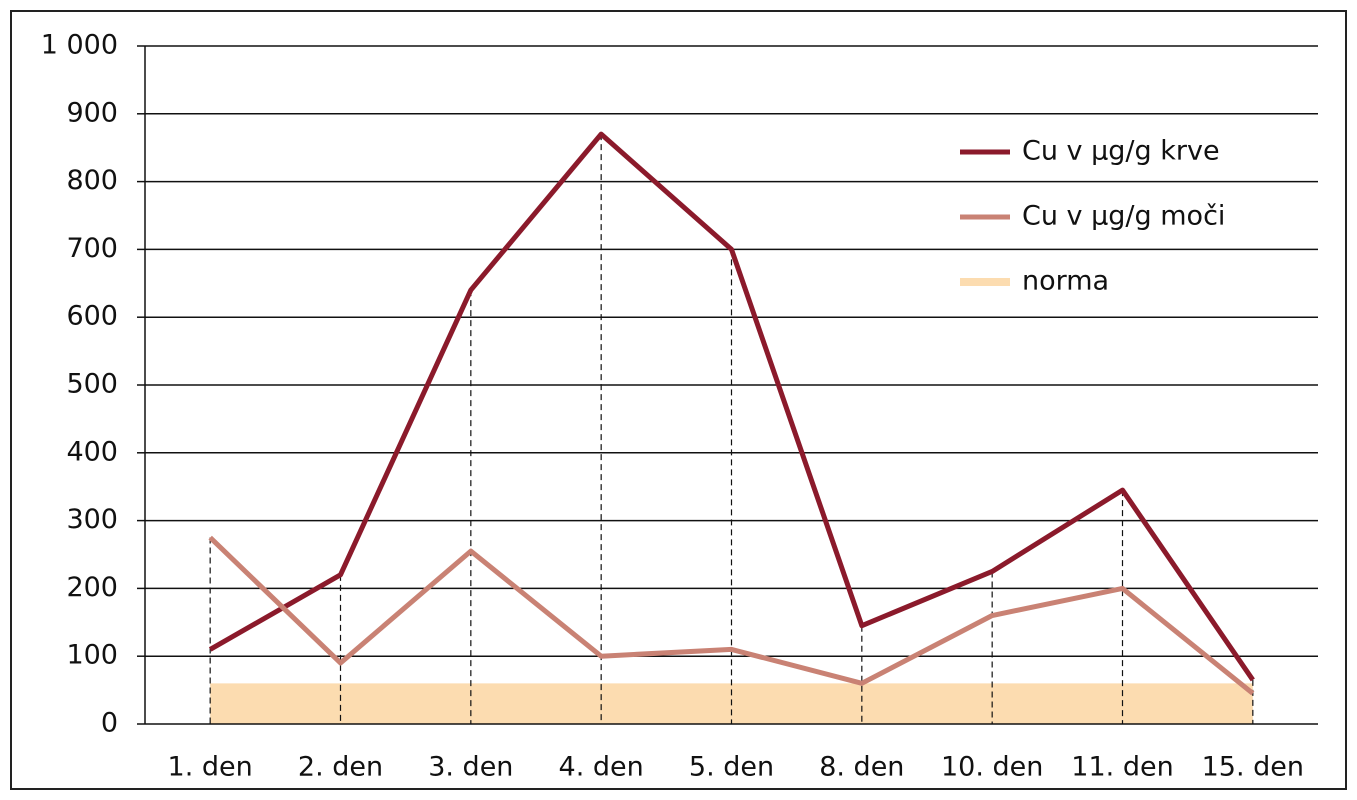  What do you see at coordinates (92, 316) in the screenshot?
I see `y-tick-label: 600` at bounding box center [92, 316].